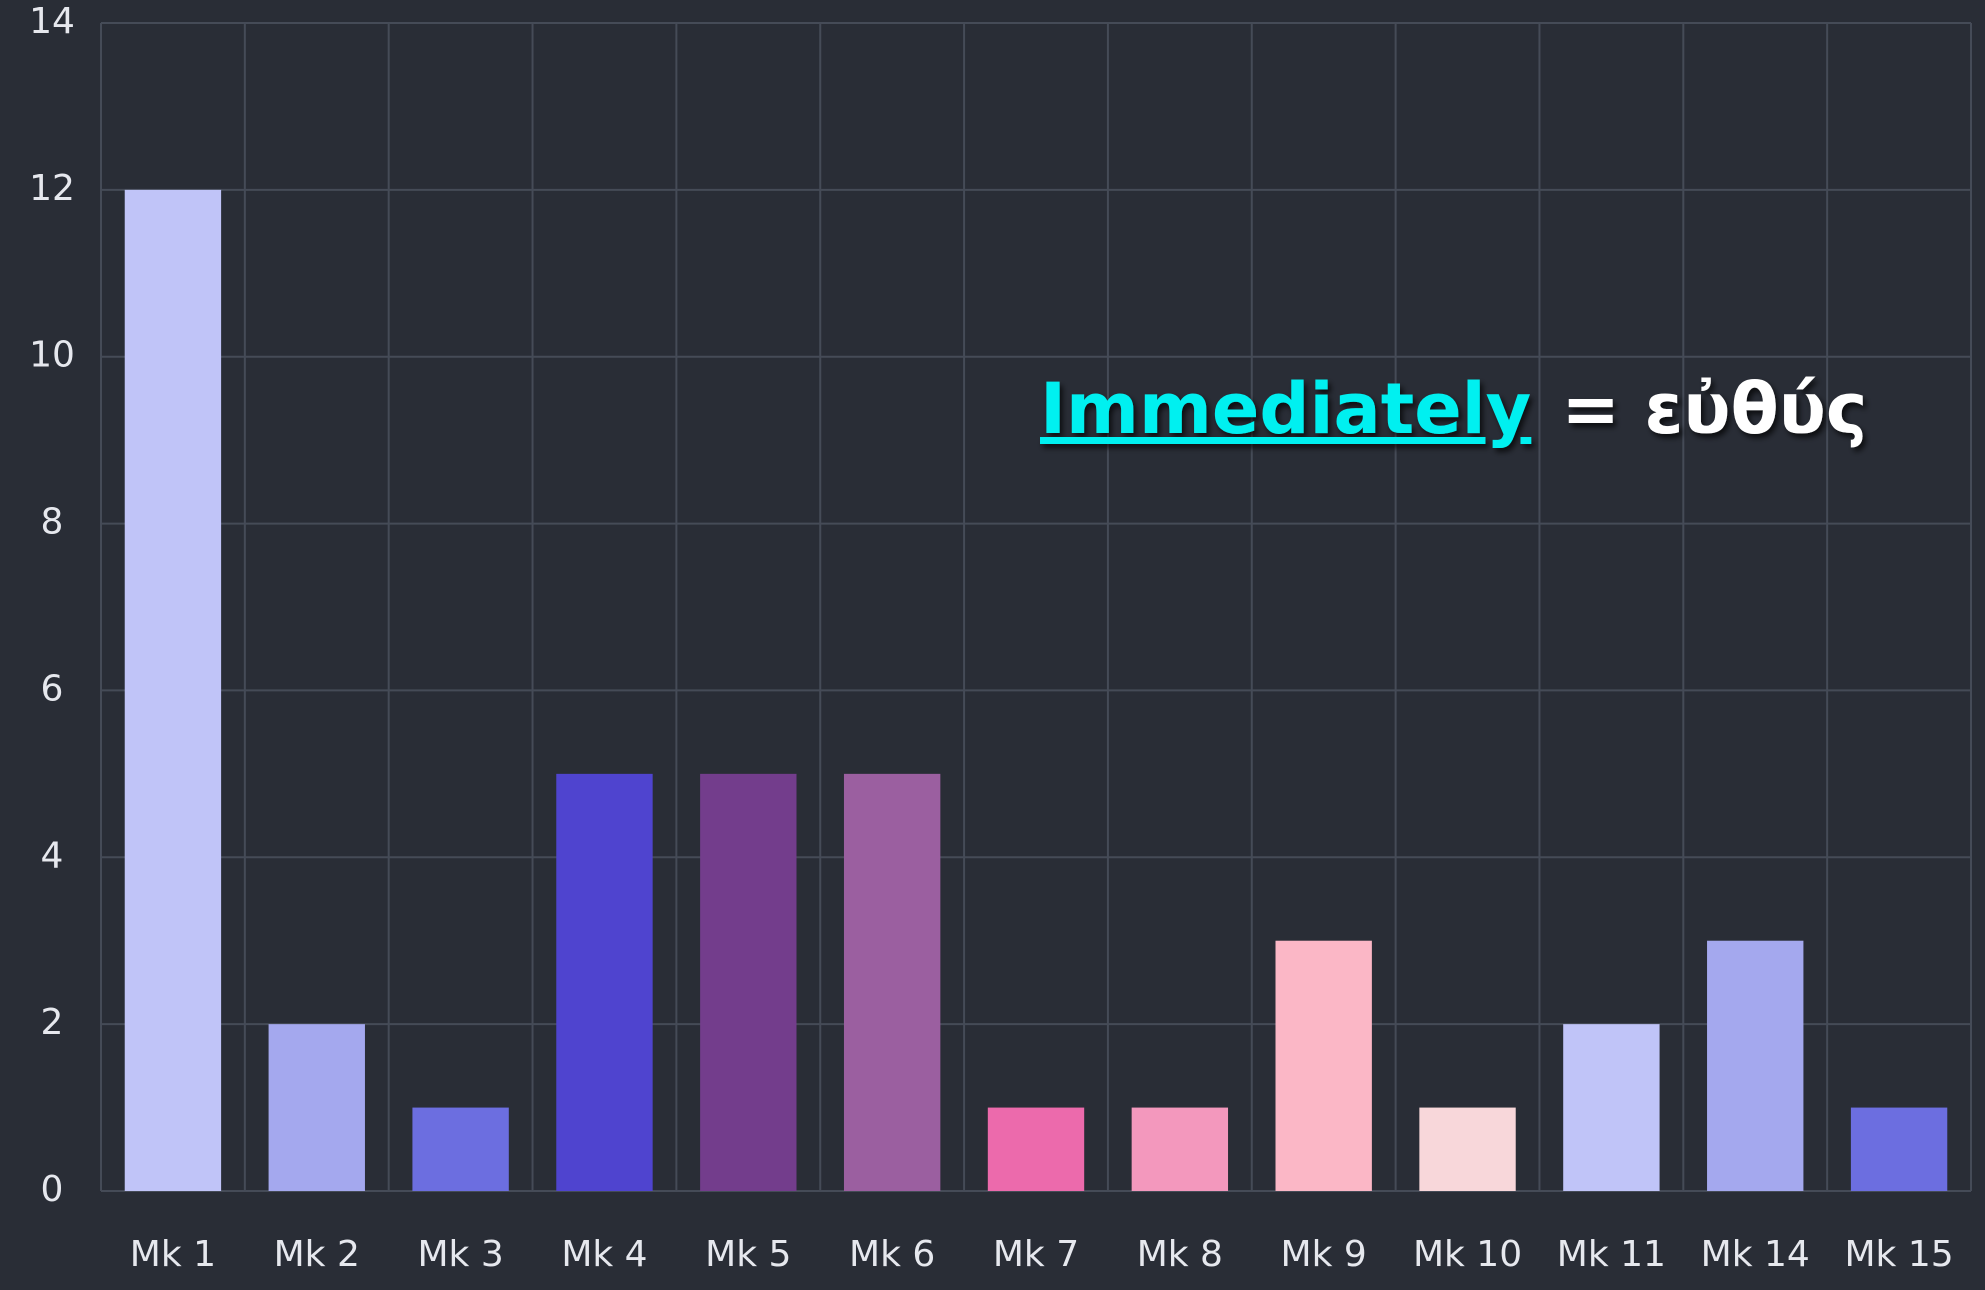  I want to click on y-tick-label: 6, so click(52, 688).